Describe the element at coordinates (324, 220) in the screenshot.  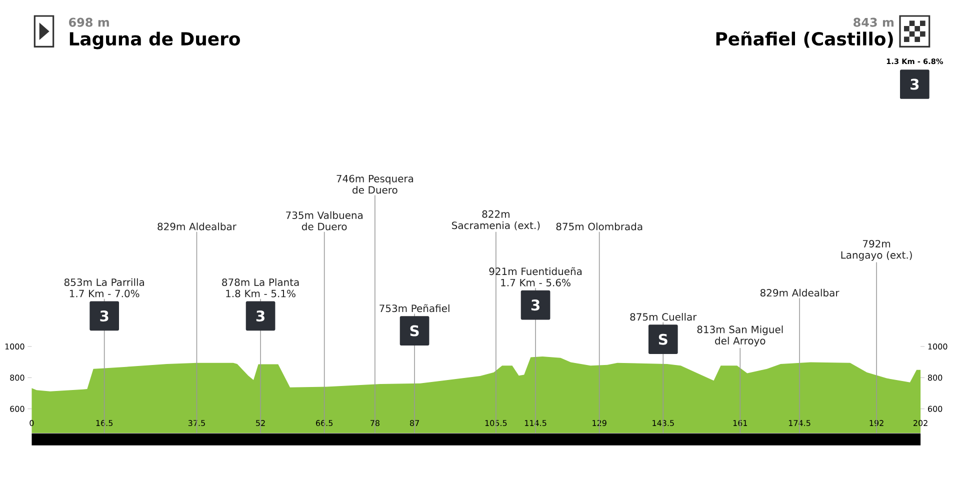
I see `ref-line-label: 735m Valbuena de Duero` at that location.